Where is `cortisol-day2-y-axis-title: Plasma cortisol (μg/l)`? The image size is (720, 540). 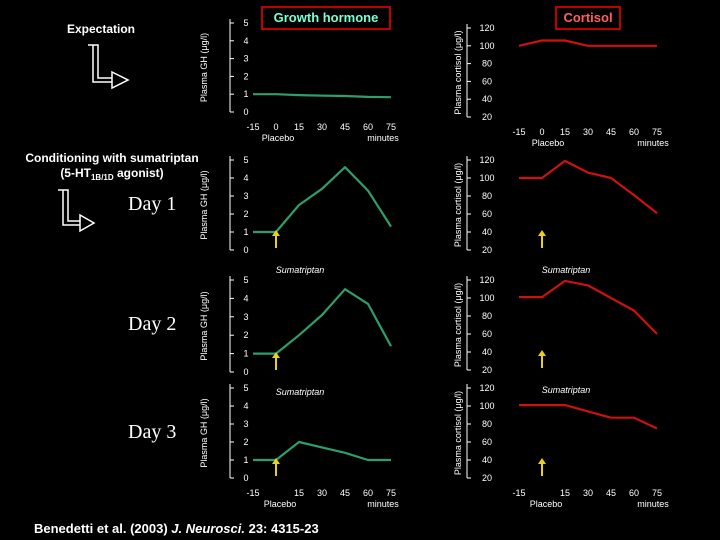
cortisol-day2-y-axis-title: Plasma cortisol (μg/l) is located at coordinates (458, 325).